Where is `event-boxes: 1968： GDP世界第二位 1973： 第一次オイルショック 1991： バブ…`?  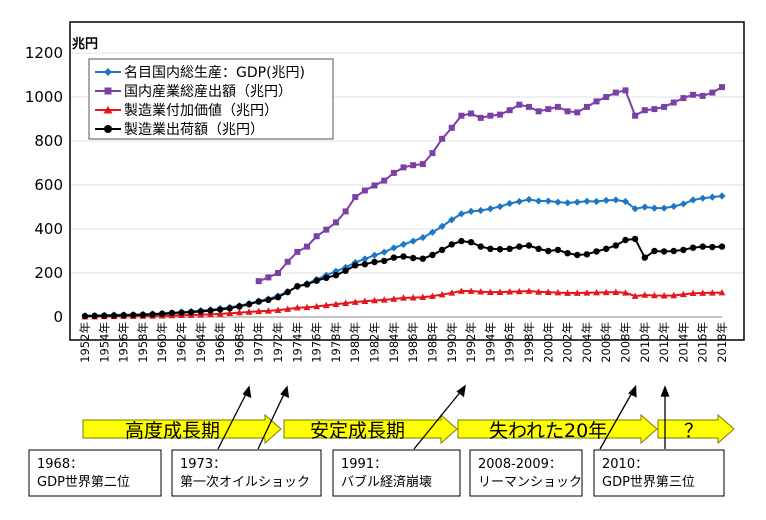
event-boxes: 1968： GDP世界第二位 1973： 第一次オイルショック 1991： バブ… is located at coordinates (376, 473).